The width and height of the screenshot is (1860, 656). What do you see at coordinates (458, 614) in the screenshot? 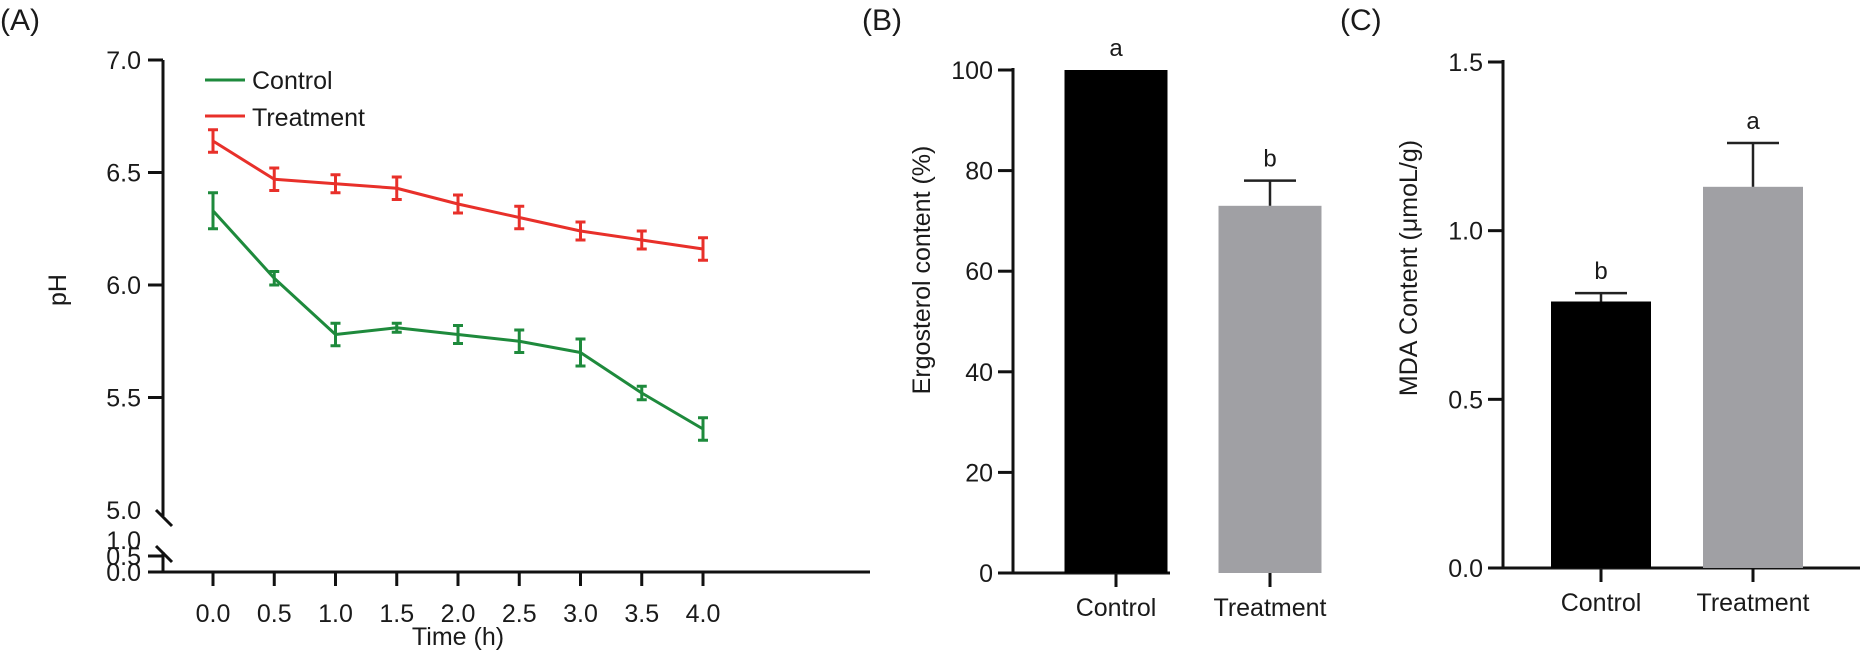
I see `panel-a-x-tick-label: 2.0` at bounding box center [458, 614].